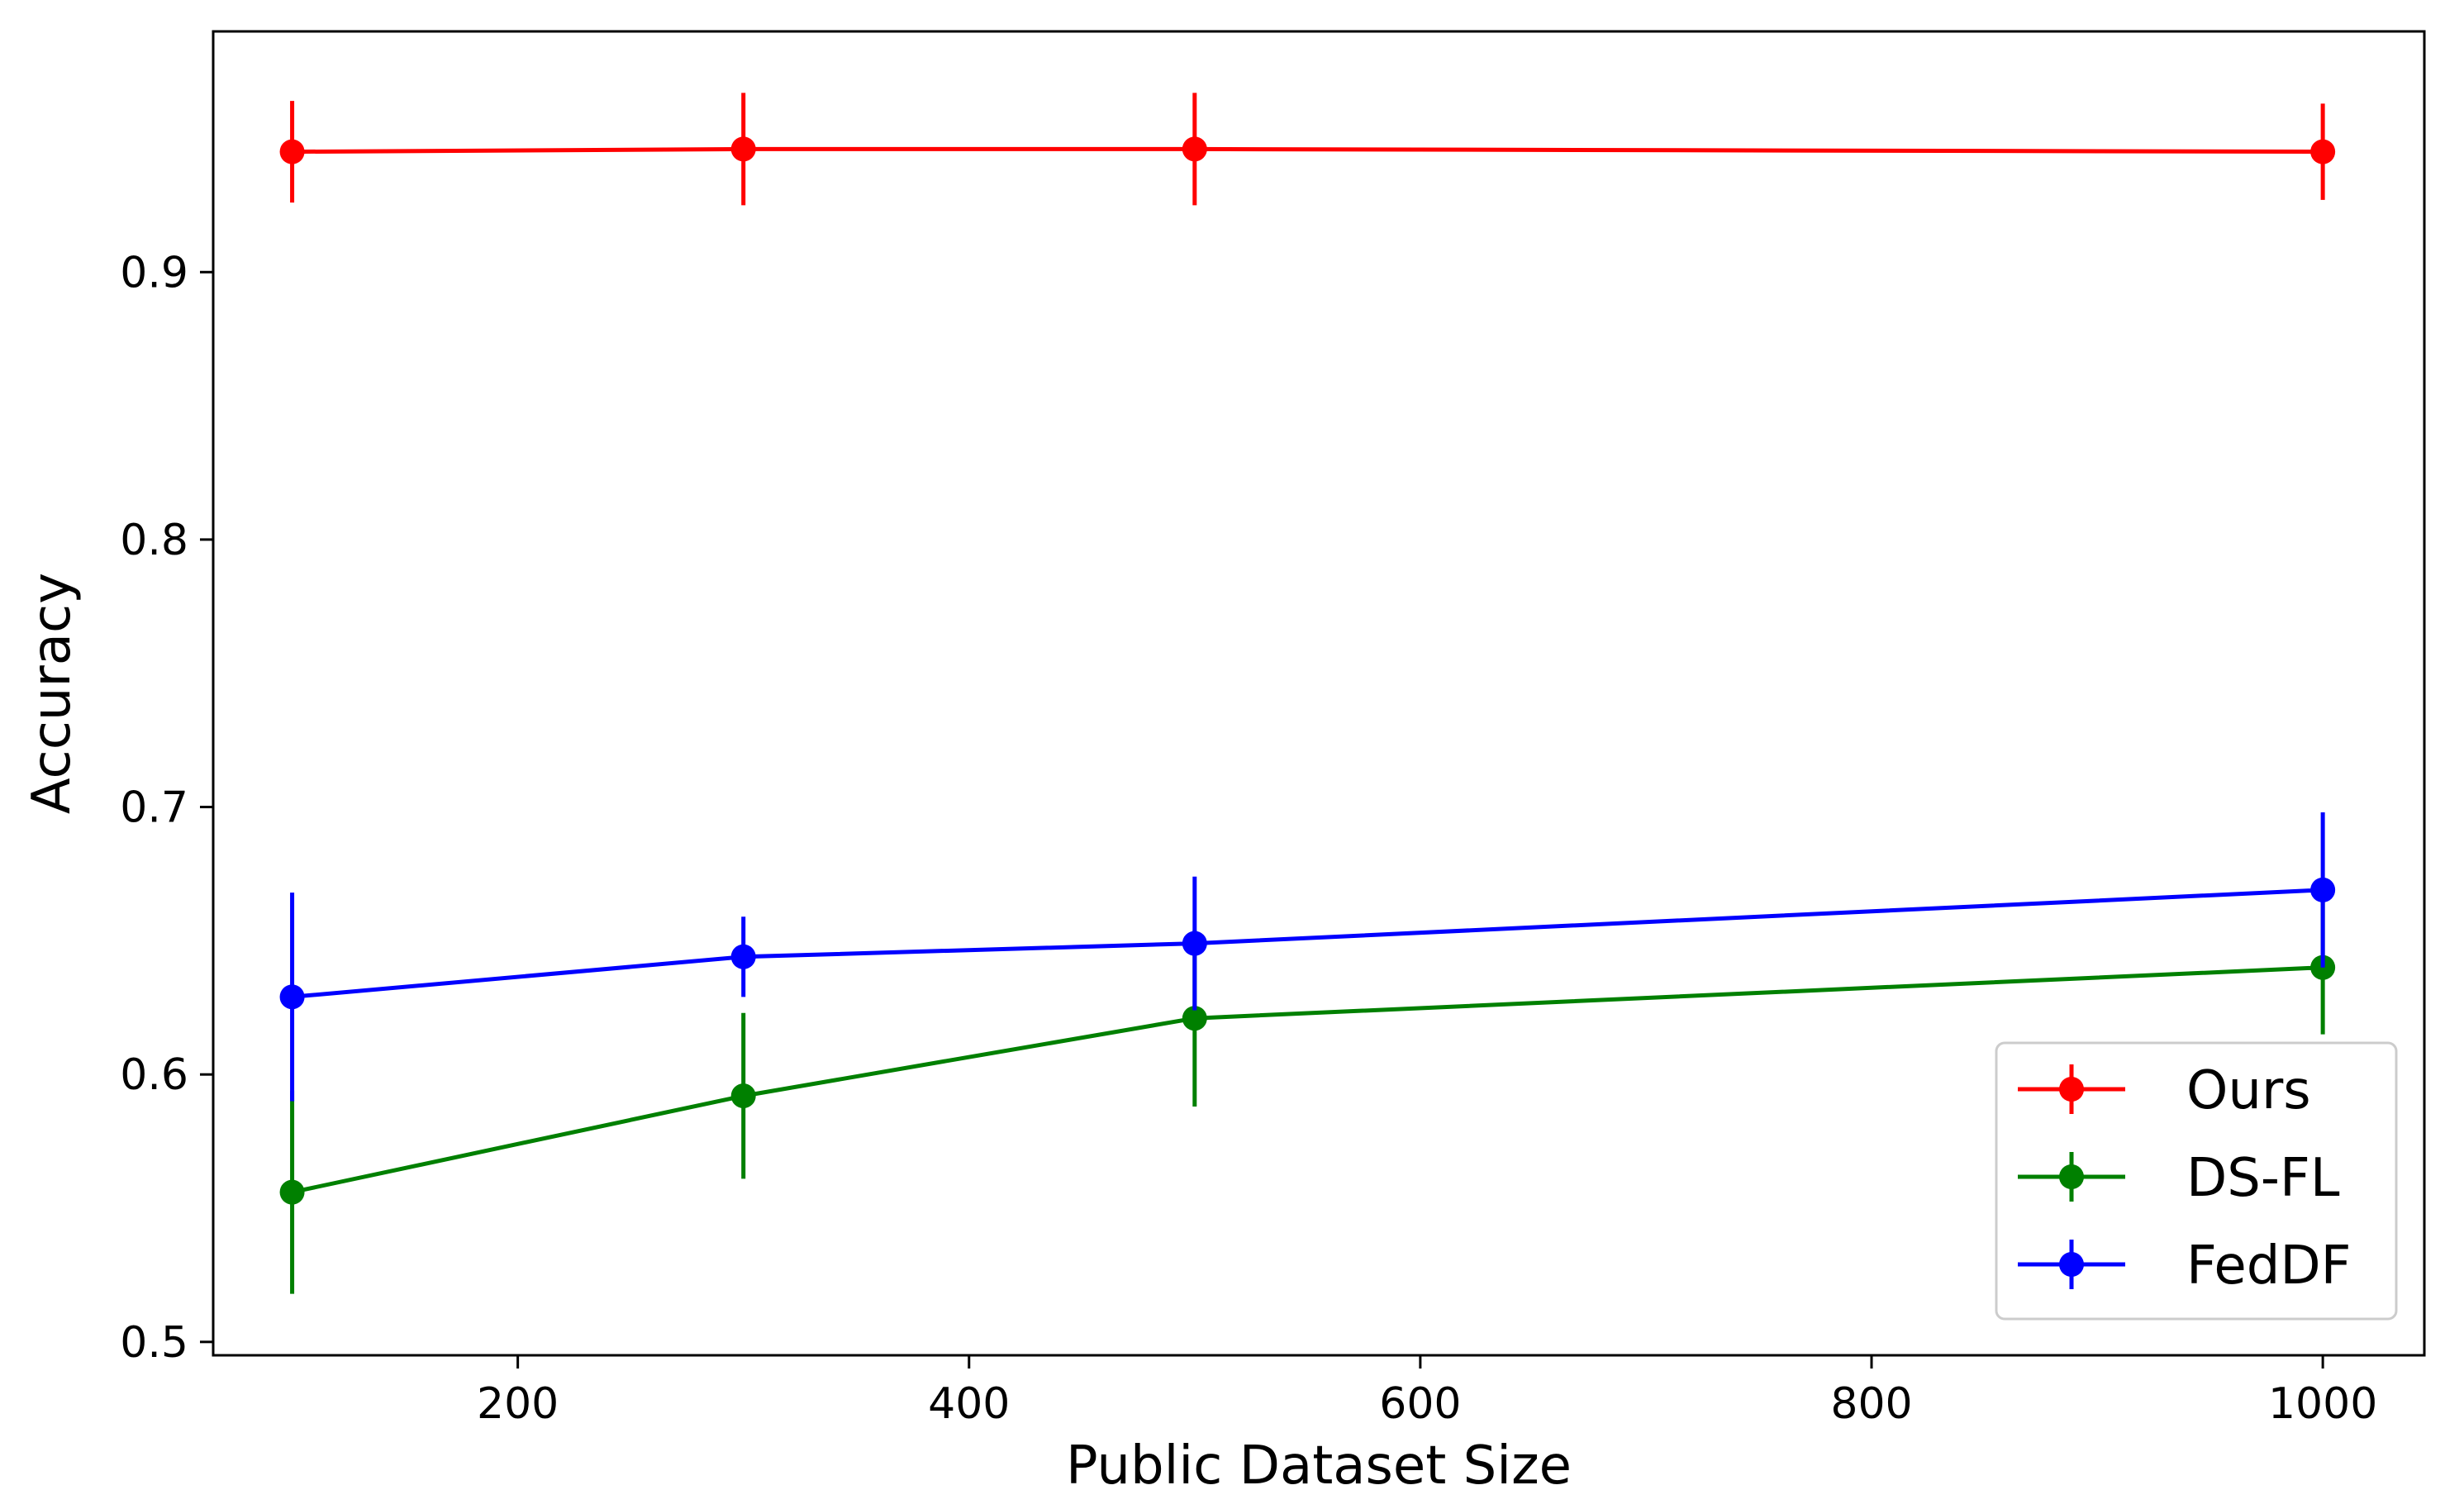  I want to click on legend: Ours DS-FL FedDF, so click(2196, 1181).